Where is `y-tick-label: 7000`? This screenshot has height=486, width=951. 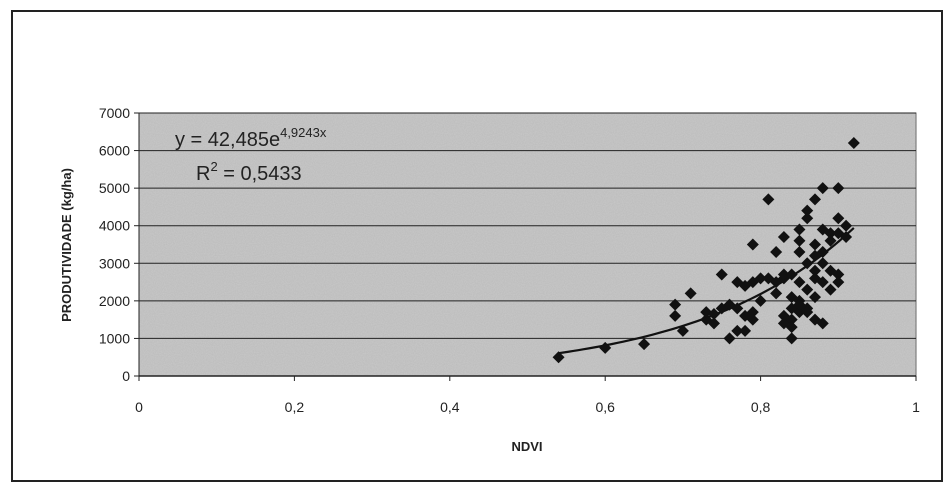 y-tick-label: 7000 is located at coordinates (114, 113).